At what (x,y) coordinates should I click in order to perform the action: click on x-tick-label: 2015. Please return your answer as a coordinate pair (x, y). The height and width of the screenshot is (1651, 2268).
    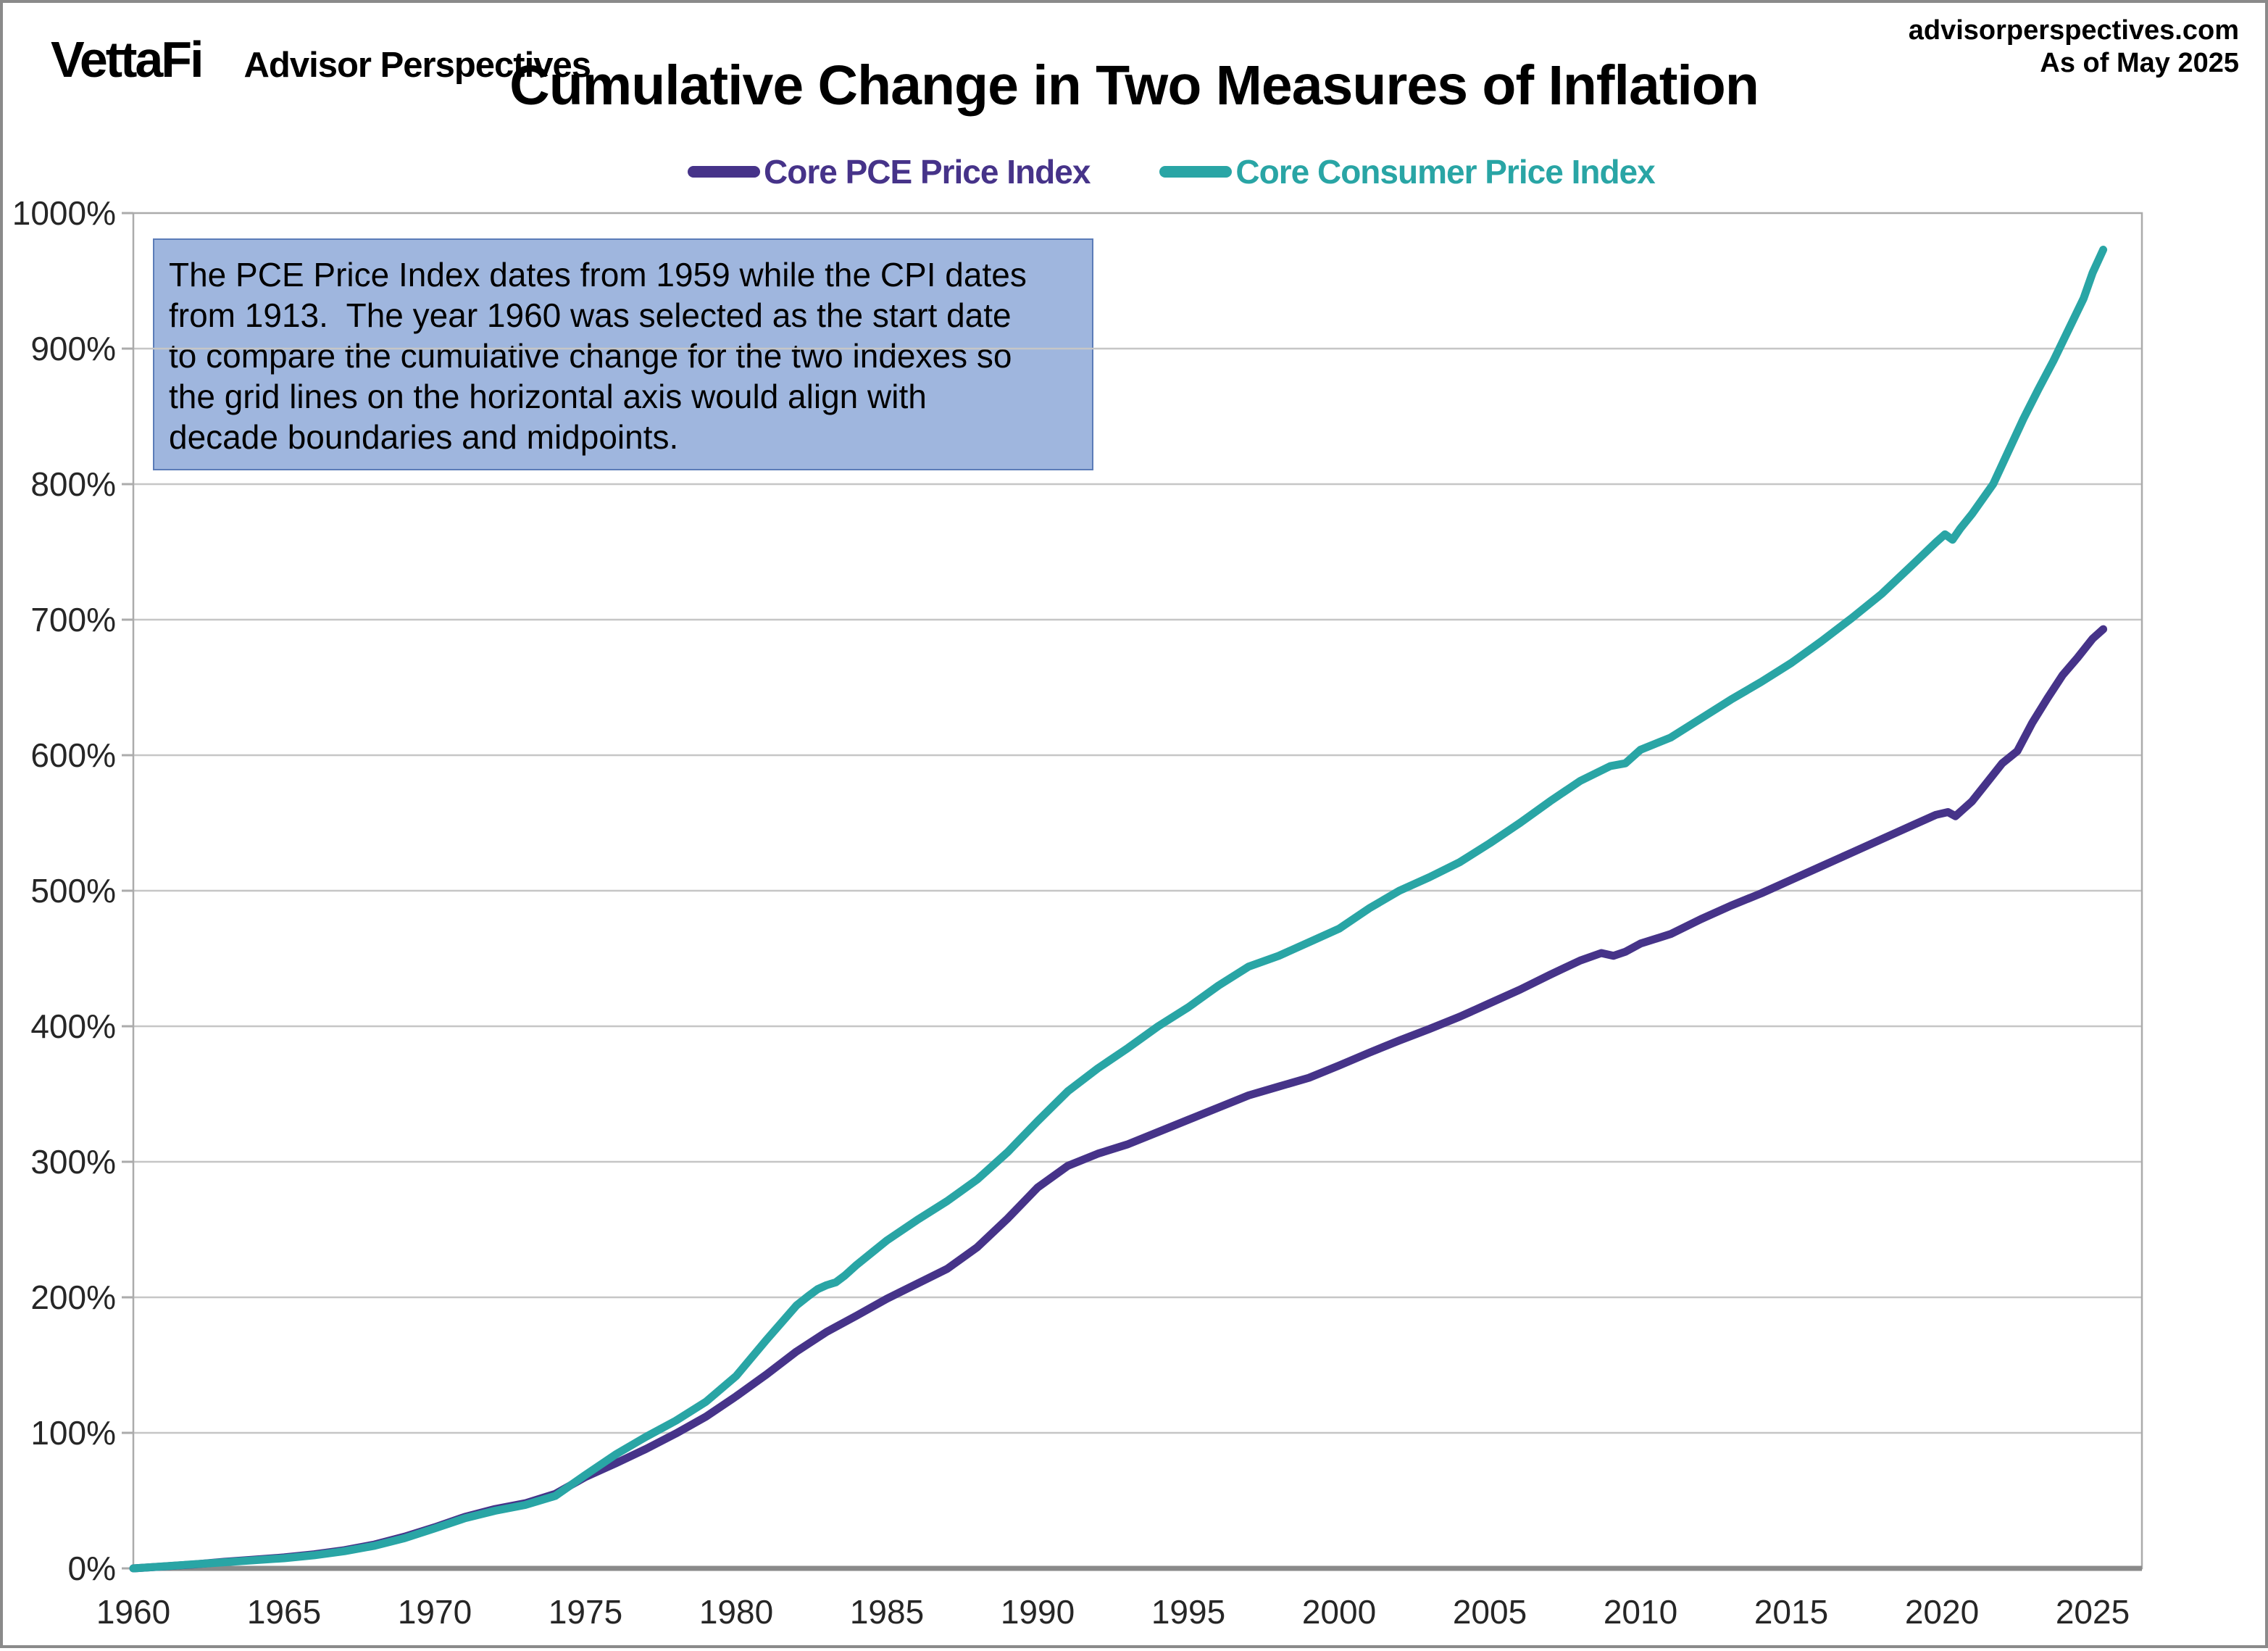
    Looking at the image, I should click on (1791, 1612).